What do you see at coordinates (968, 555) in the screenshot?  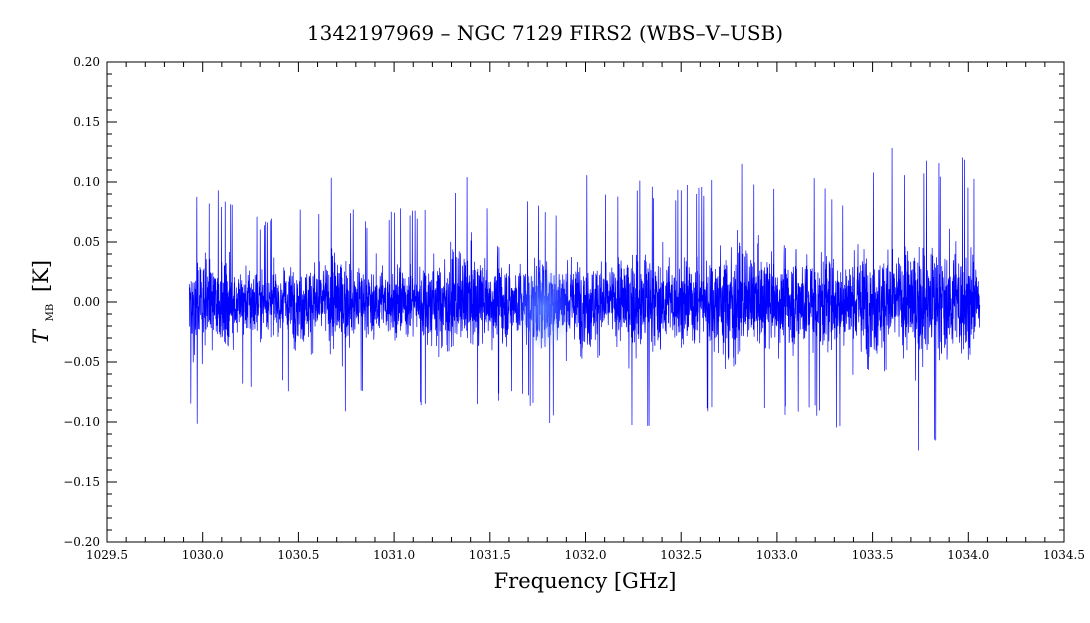 I see `x-tick-label: 1034.0` at bounding box center [968, 555].